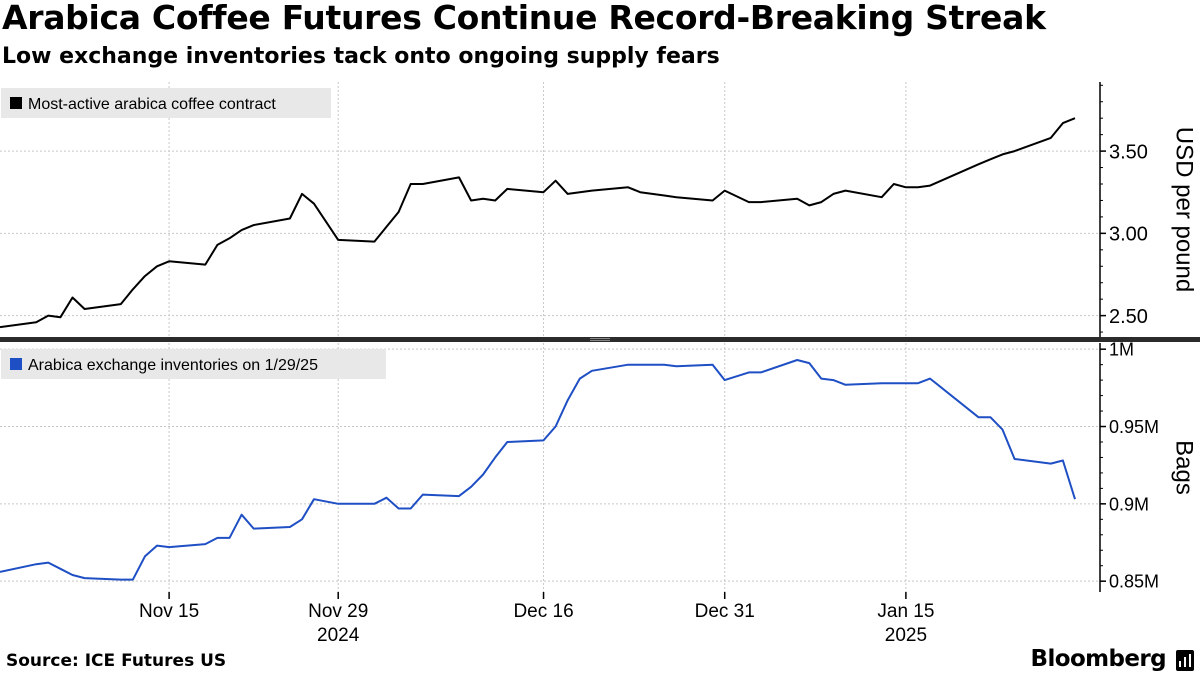  What do you see at coordinates (1134, 582) in the screenshot?
I see `y-tick-label: 0.85M` at bounding box center [1134, 582].